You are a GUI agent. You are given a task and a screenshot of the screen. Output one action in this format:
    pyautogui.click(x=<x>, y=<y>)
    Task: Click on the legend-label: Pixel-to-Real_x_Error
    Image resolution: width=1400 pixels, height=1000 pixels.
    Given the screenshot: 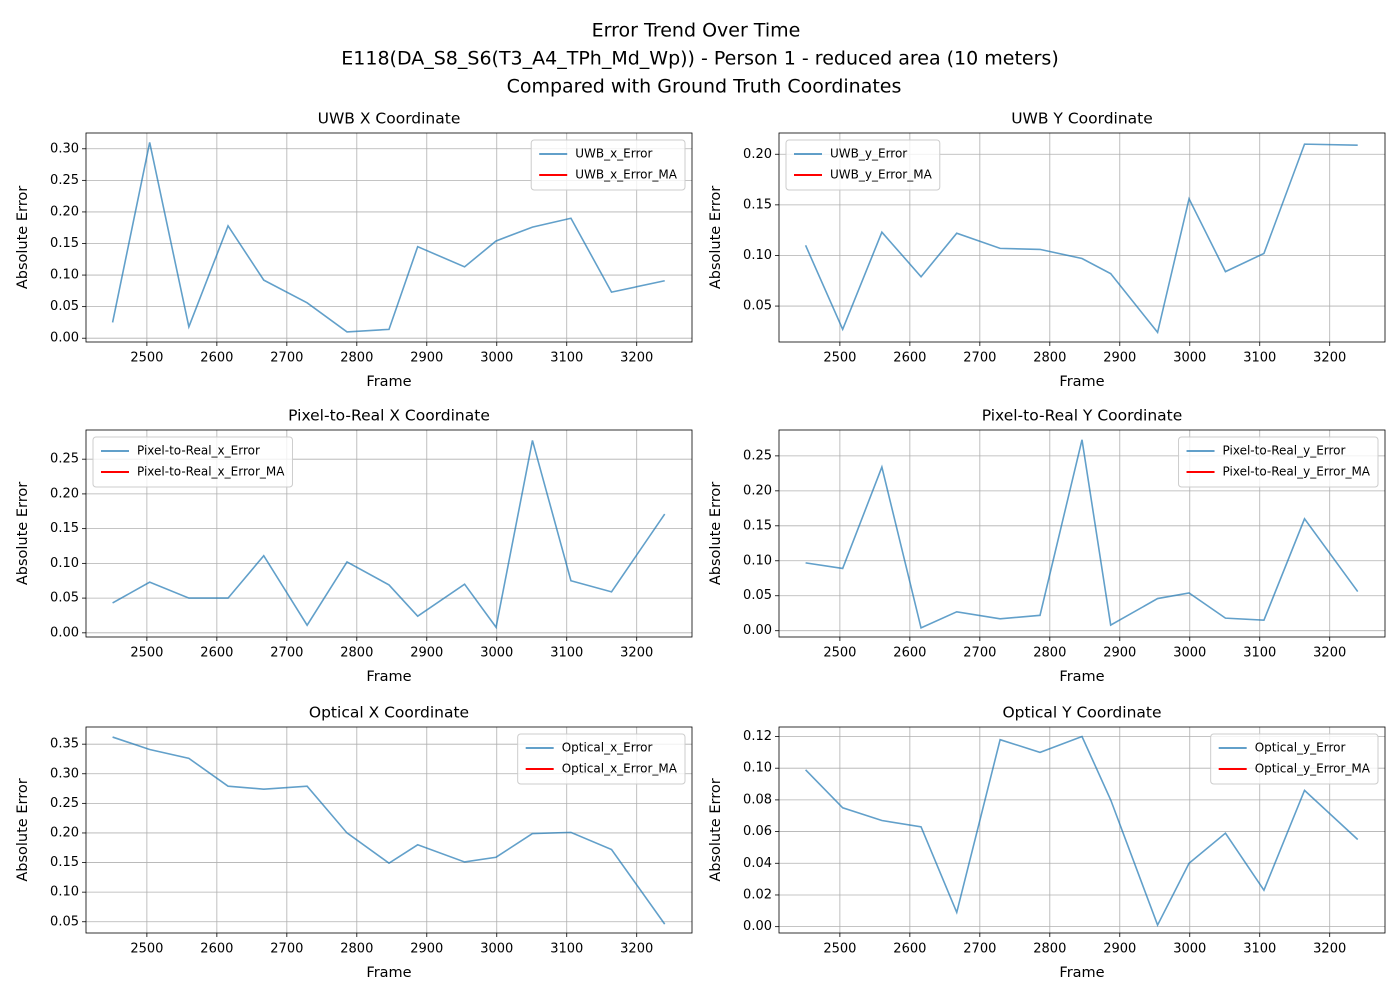 What is the action you would take?
    pyautogui.click(x=198, y=451)
    